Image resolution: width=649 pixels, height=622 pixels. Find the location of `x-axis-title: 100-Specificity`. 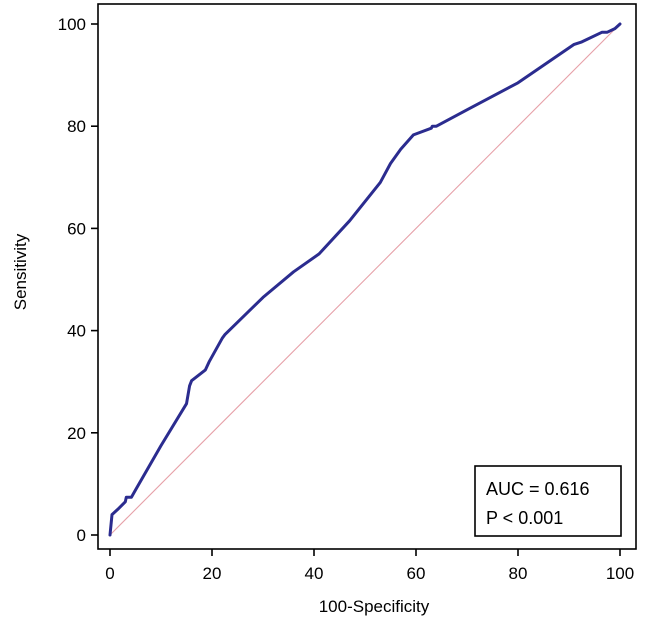

x-axis-title: 100-Specificity is located at coordinates (374, 606).